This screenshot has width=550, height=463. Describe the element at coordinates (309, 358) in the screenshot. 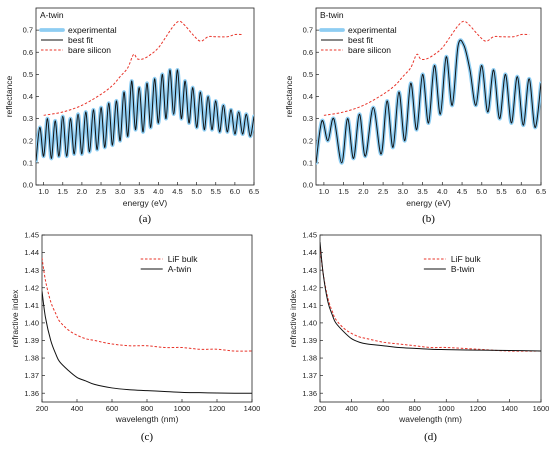

I see `y-tick-label: 1.38` at that location.